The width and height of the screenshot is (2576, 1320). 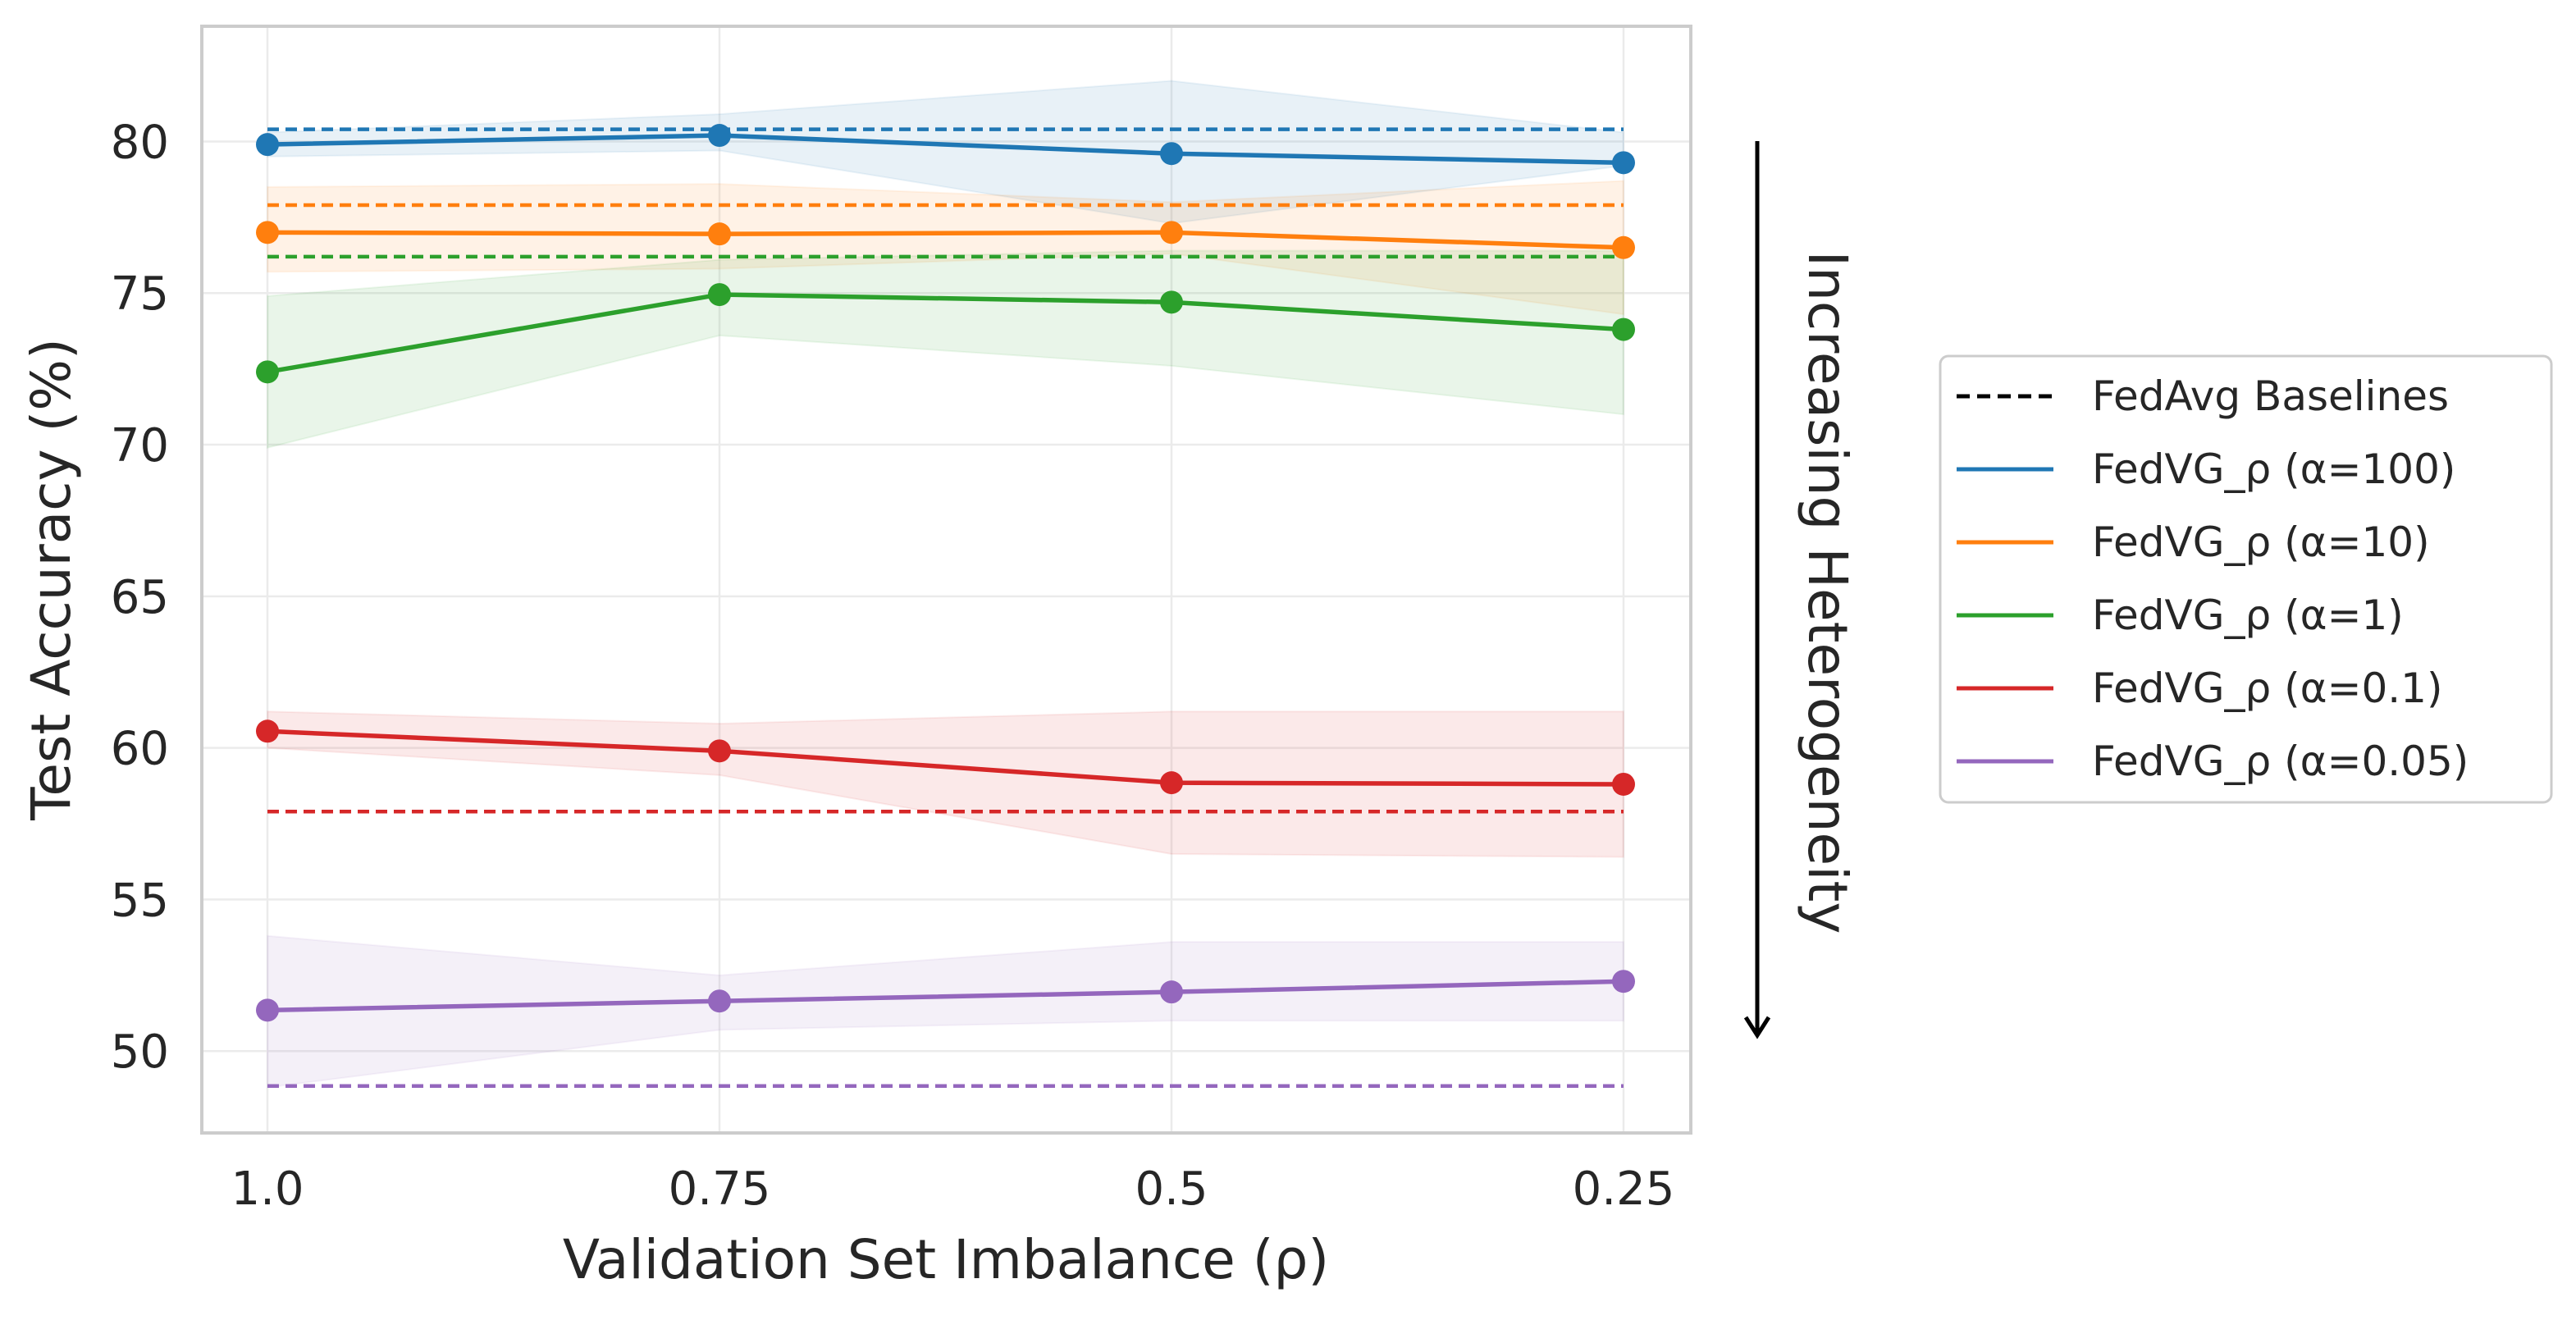 I want to click on legend-label-baseline: FedAvg Baselines, so click(x=2270, y=396).